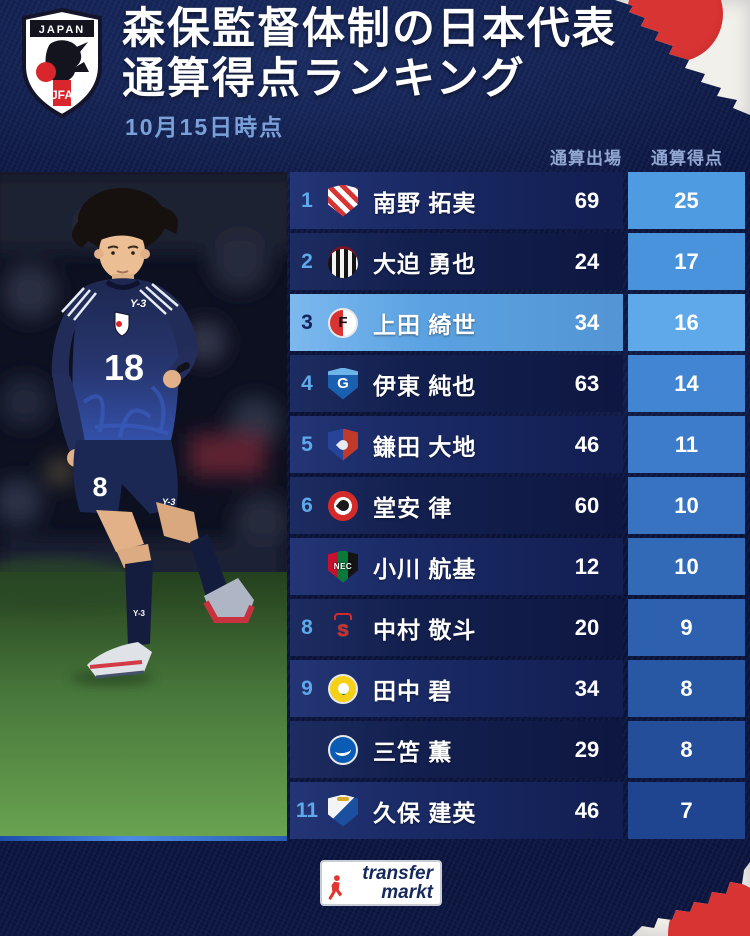 The image size is (750, 936). Describe the element at coordinates (425, 263) in the screenshot. I see `player-name: 大迫 勇也` at that location.